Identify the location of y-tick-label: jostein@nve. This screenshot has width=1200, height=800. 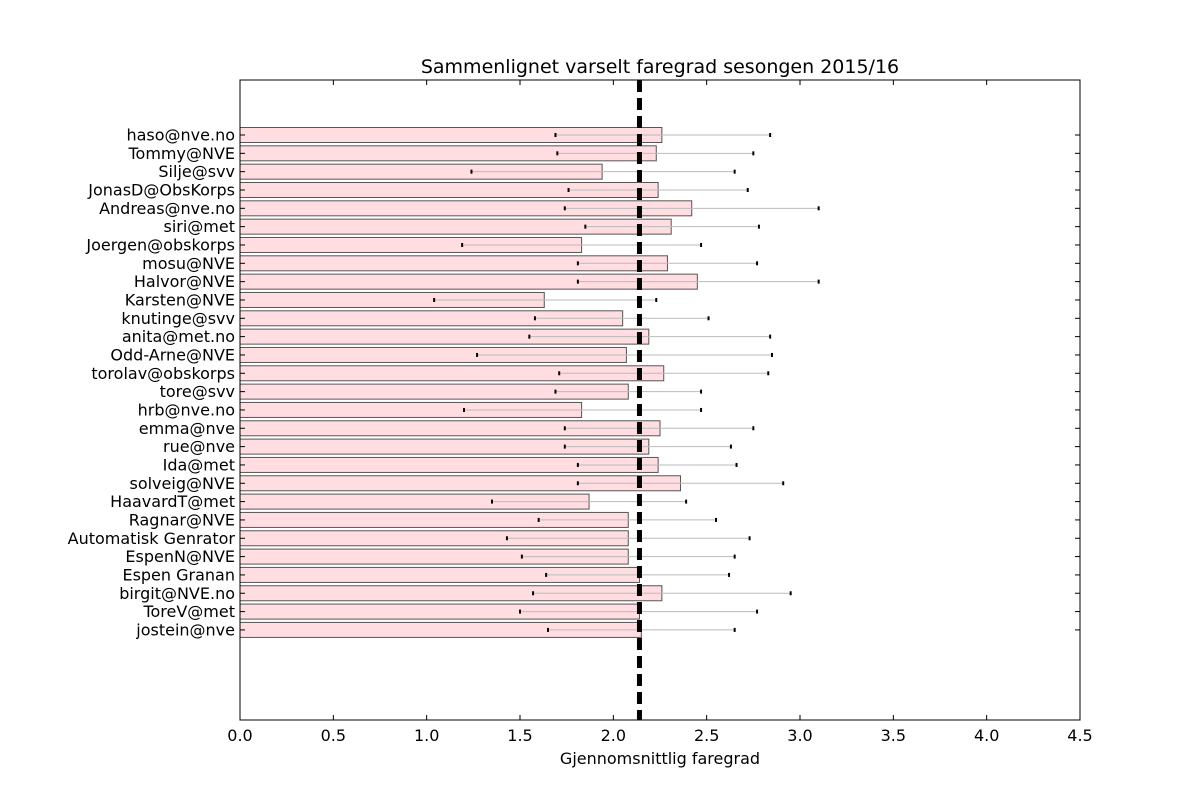
(185, 629).